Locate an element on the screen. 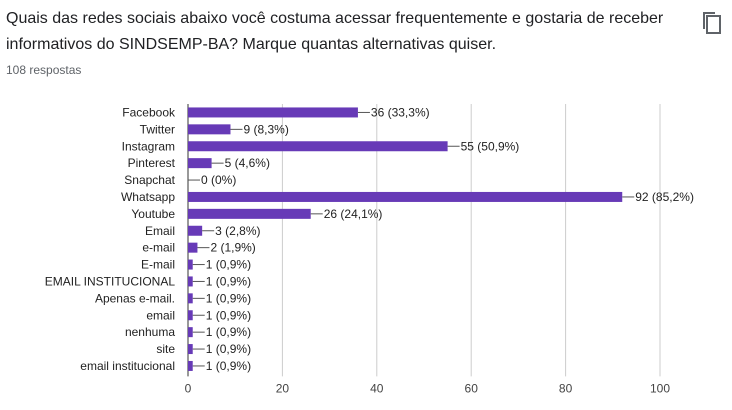  x-tick-label: 100 is located at coordinates (660, 388).